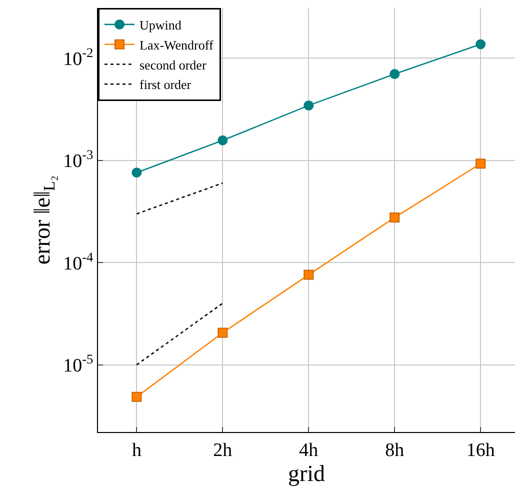 Image resolution: width=517 pixels, height=495 pixels. Describe the element at coordinates (309, 450) in the screenshot. I see `x-tick-label: 4h` at that location.